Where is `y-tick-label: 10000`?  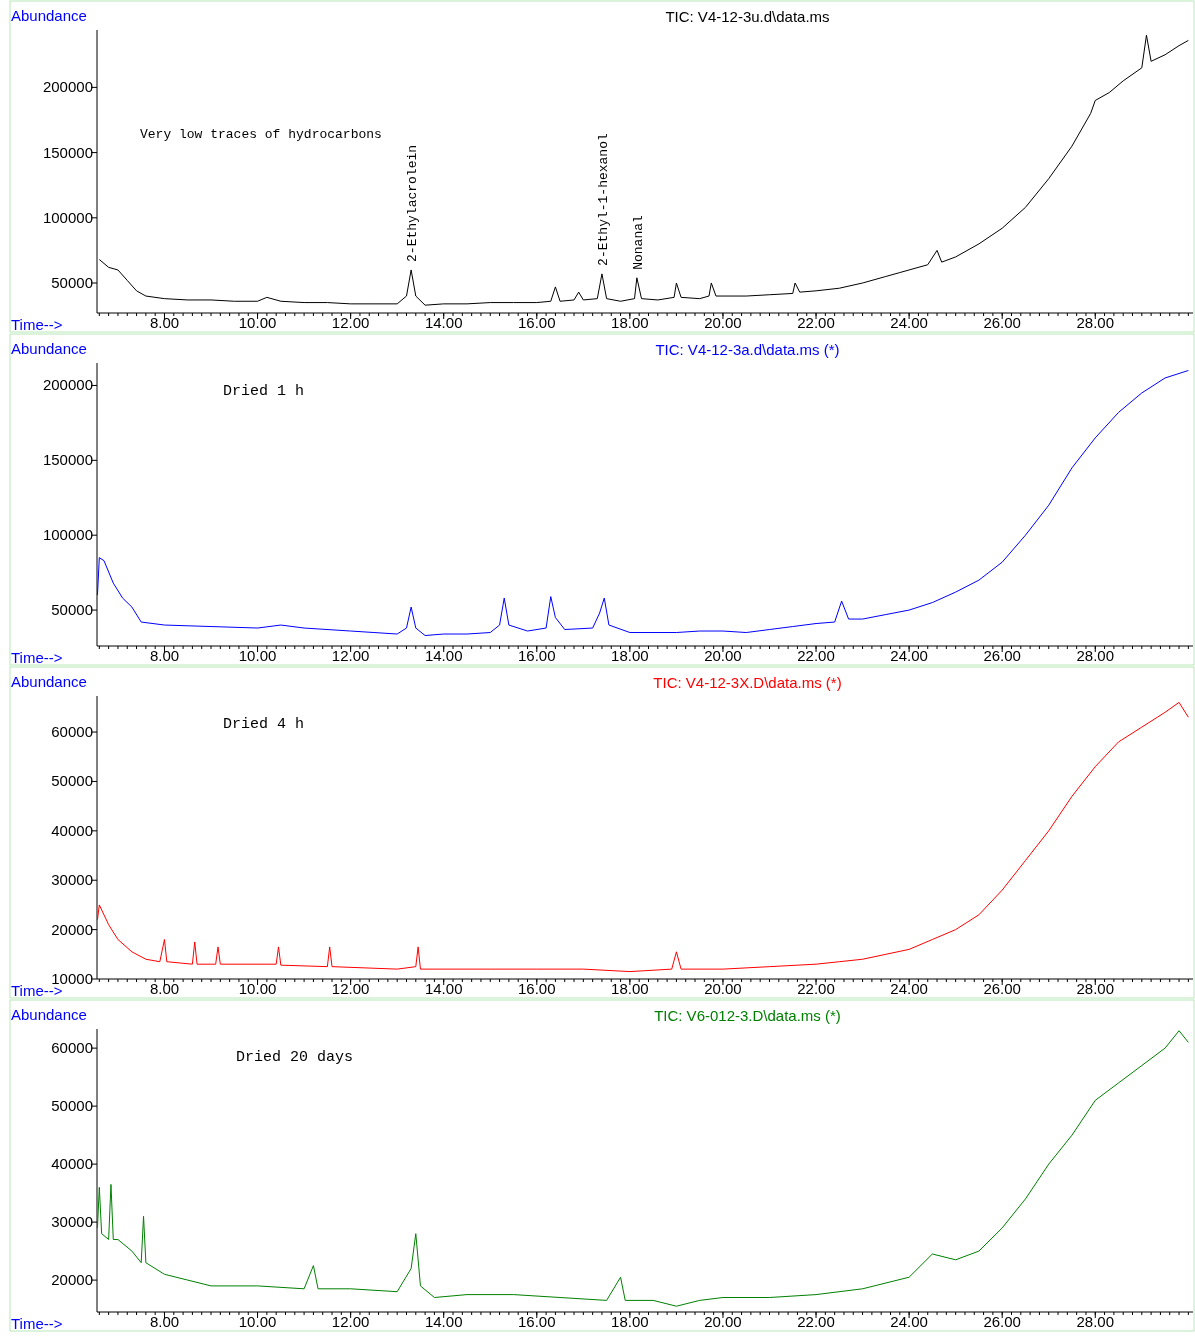 y-tick-label: 10000 is located at coordinates (72, 978).